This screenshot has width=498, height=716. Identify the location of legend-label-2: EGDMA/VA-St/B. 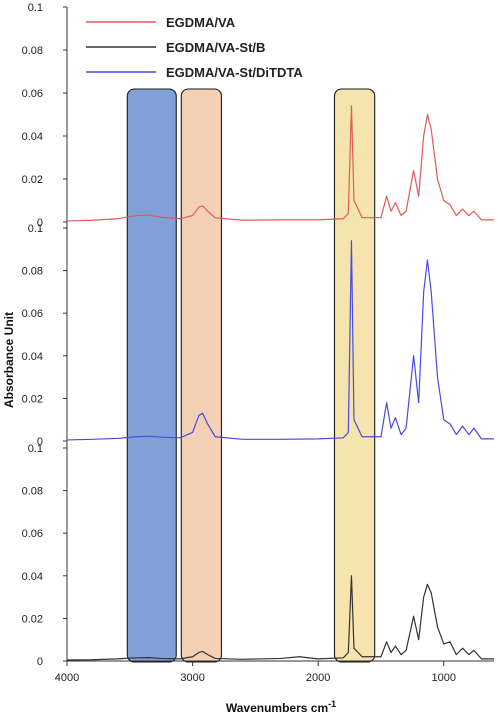
(215, 47).